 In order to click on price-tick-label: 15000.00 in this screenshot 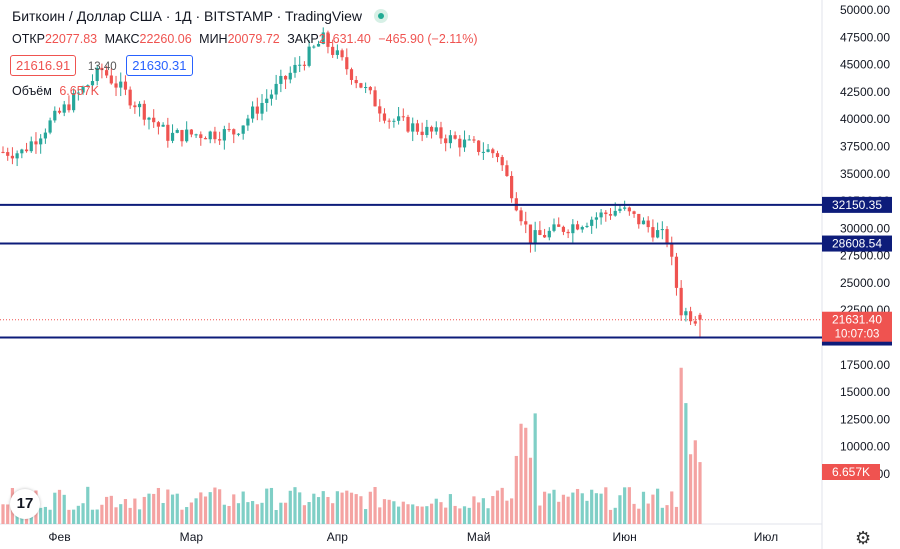, I will do `click(865, 392)`.